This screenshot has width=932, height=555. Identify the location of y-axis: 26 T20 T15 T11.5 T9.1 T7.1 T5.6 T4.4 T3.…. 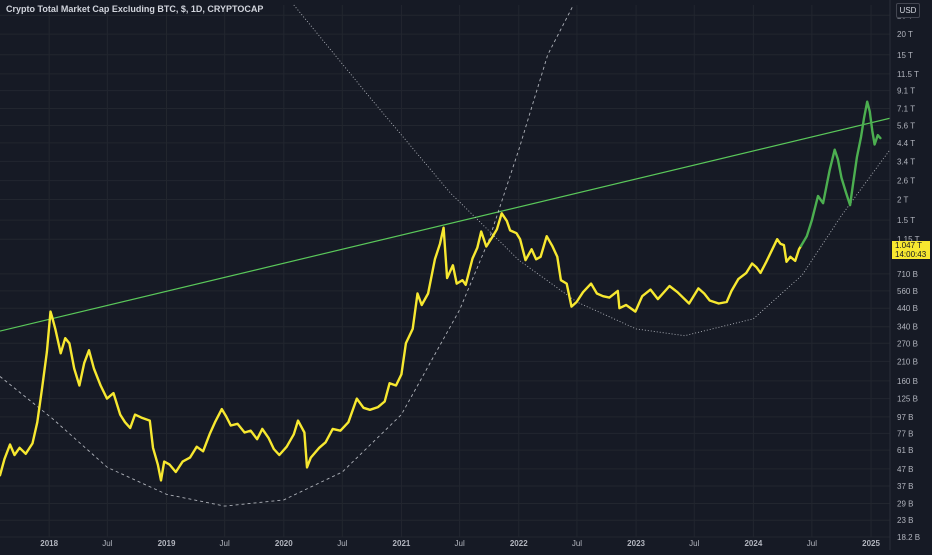
(904, 275).